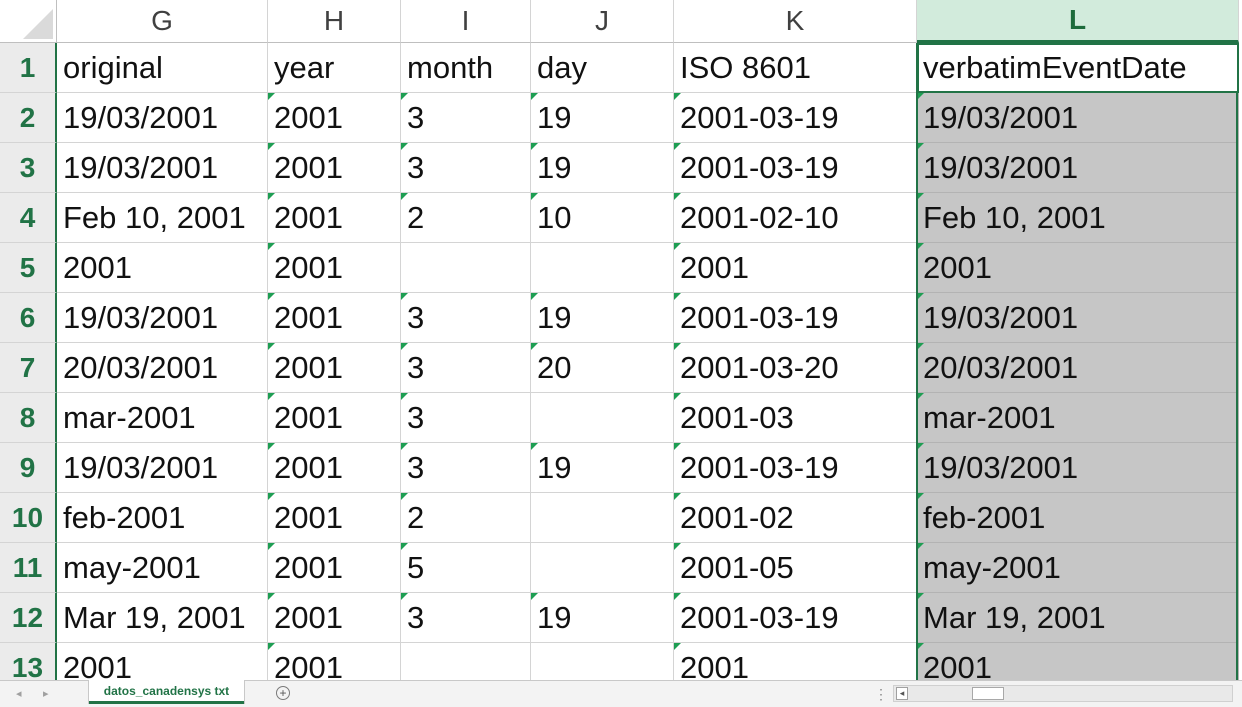 The width and height of the screenshot is (1242, 707). What do you see at coordinates (28, 118) in the screenshot?
I see `row-header: 2` at bounding box center [28, 118].